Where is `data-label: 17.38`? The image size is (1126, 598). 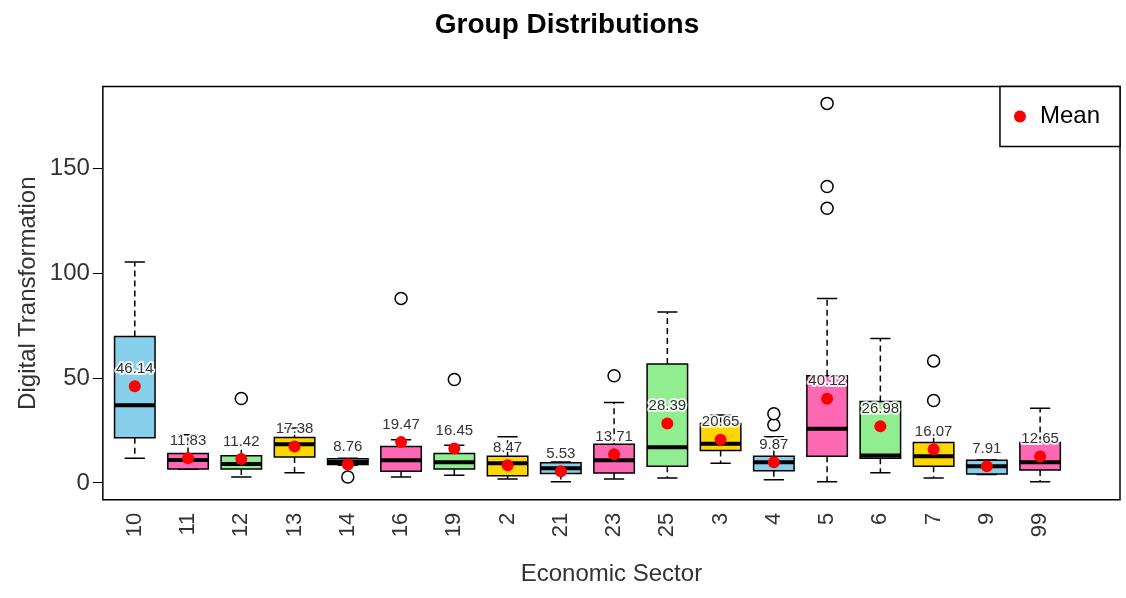
data-label: 17.38 is located at coordinates (294, 428).